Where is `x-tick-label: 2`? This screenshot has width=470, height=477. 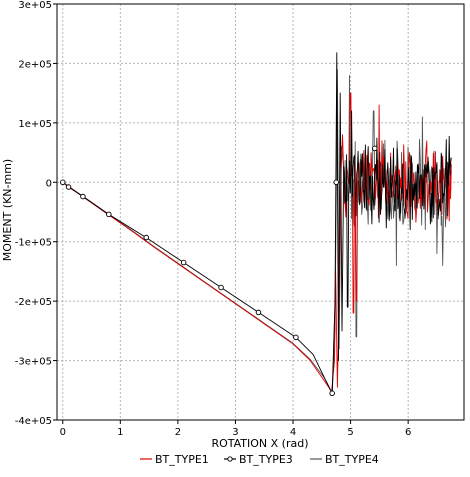 x-tick-label: 2 is located at coordinates (178, 432).